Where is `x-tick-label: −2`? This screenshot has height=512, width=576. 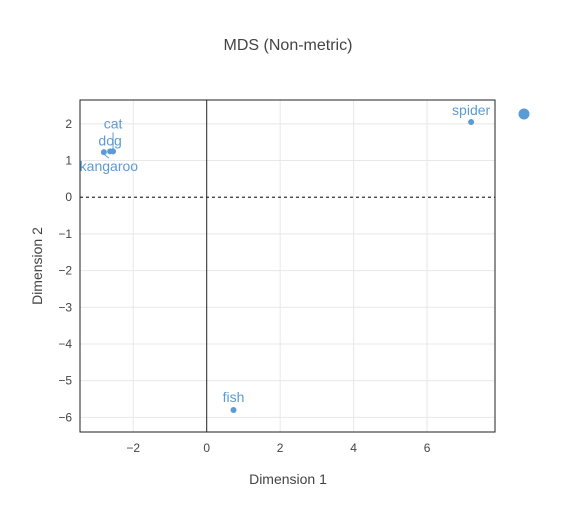
x-tick-label: −2 is located at coordinates (133, 448).